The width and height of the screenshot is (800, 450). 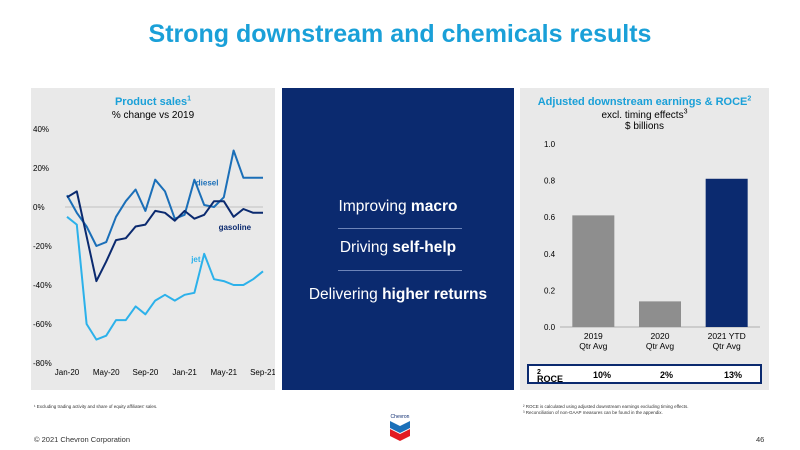 I want to click on copyright-text: © 2021 Chevron Corporation, so click(x=82, y=439).